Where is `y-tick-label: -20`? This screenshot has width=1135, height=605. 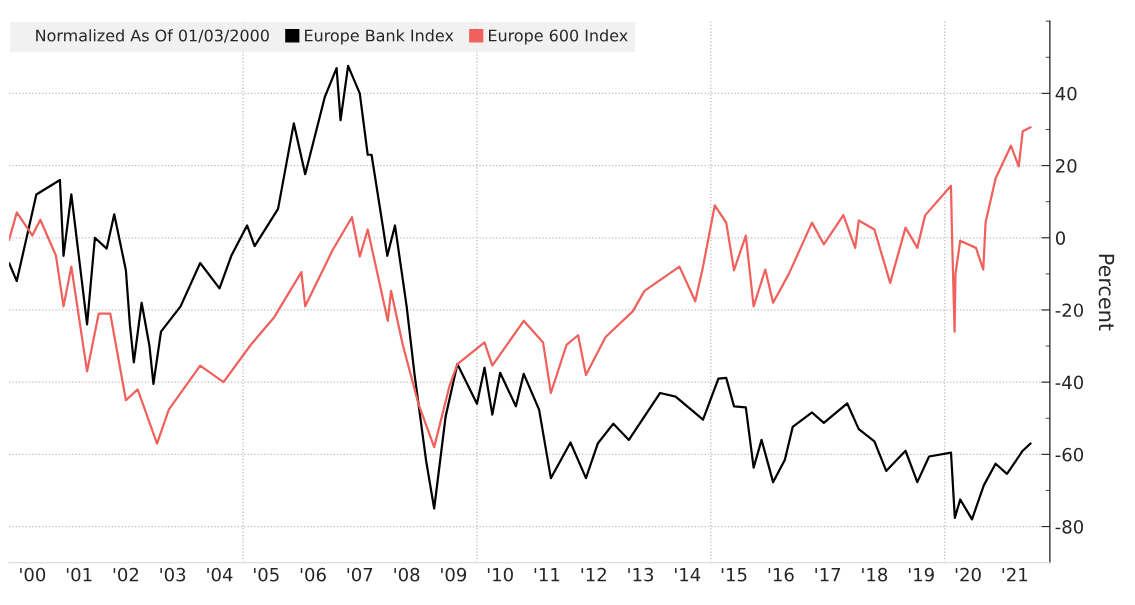 y-tick-label: -20 is located at coordinates (1069, 310).